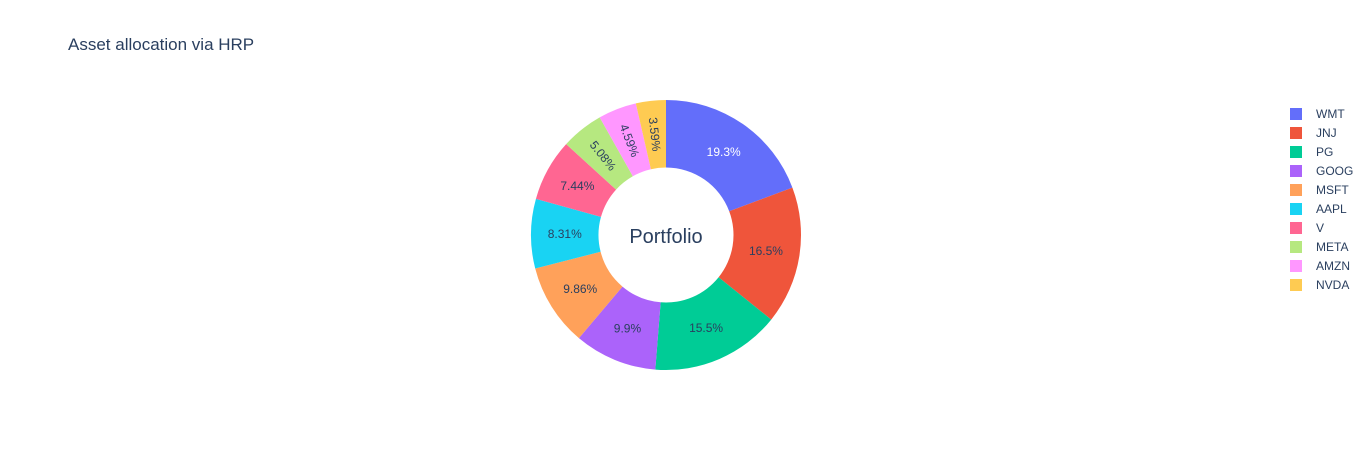  I want to click on legend-label: V, so click(1320, 228).